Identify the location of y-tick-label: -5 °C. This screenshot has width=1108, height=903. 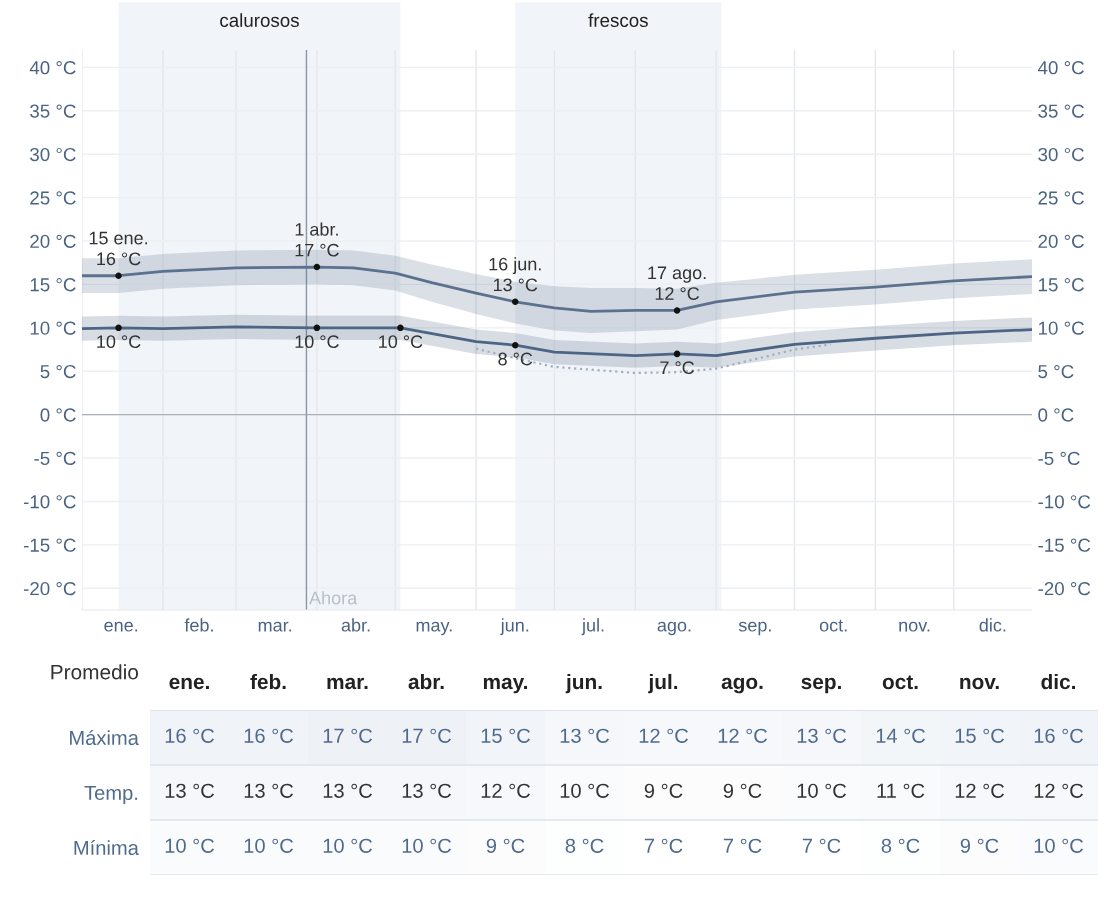
(55, 458).